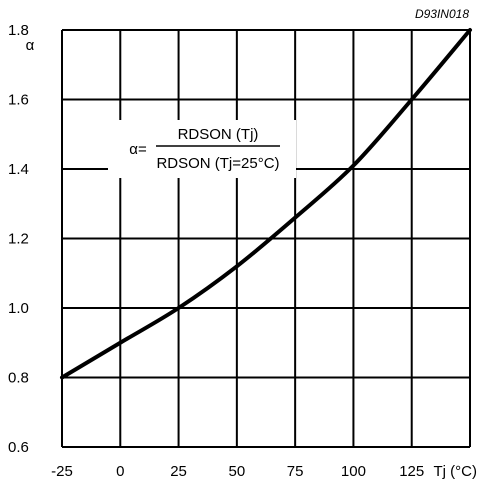 The height and width of the screenshot is (487, 489). Describe the element at coordinates (455, 471) in the screenshot. I see `x-axis-label: Tj (°C)` at that location.